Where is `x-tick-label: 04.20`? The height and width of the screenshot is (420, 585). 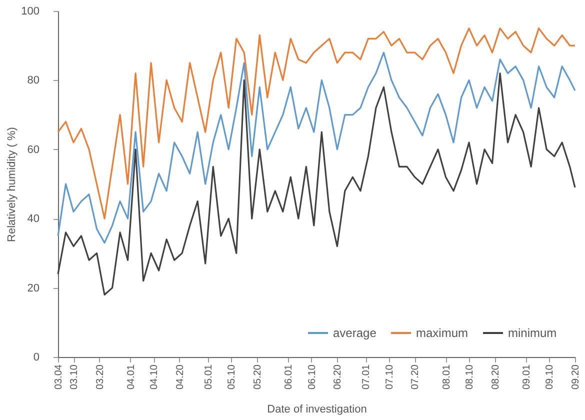 x-tick-label: 04.20 is located at coordinates (180, 377).